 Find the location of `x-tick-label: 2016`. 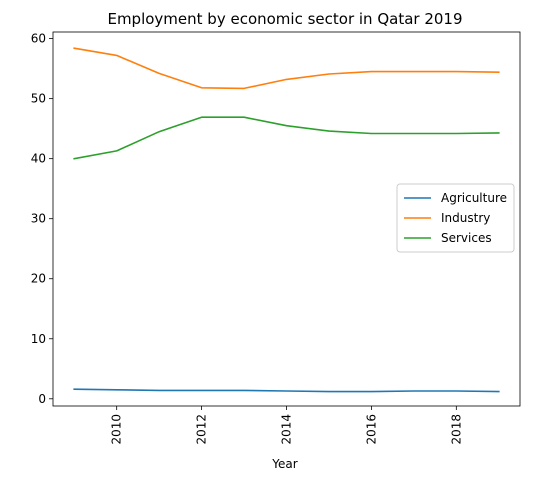

x-tick-label: 2016 is located at coordinates (371, 429).